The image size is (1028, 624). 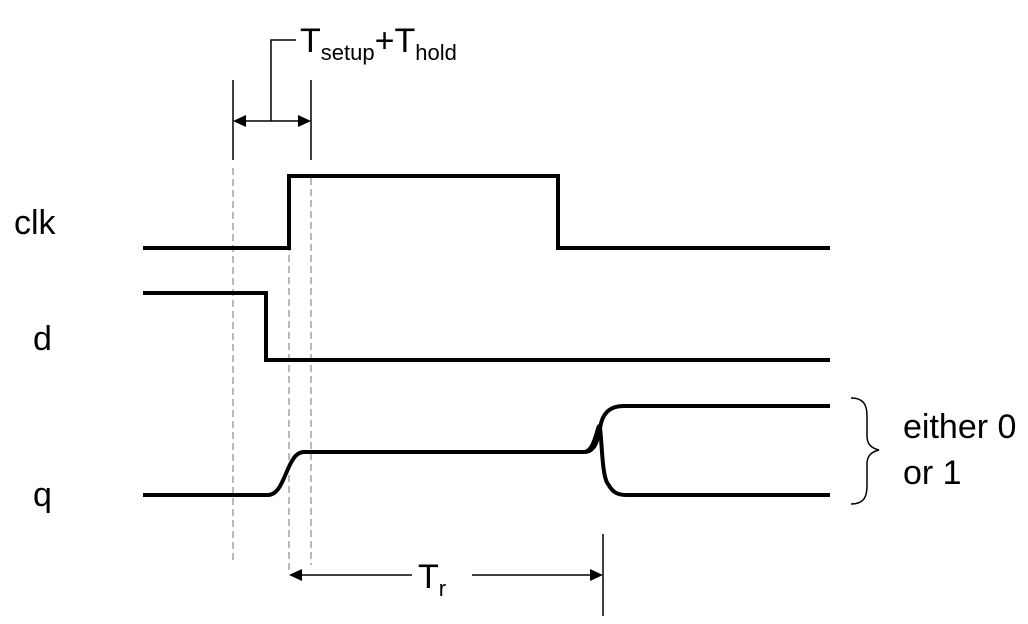 What do you see at coordinates (42, 495) in the screenshot?
I see `q-label: q` at bounding box center [42, 495].